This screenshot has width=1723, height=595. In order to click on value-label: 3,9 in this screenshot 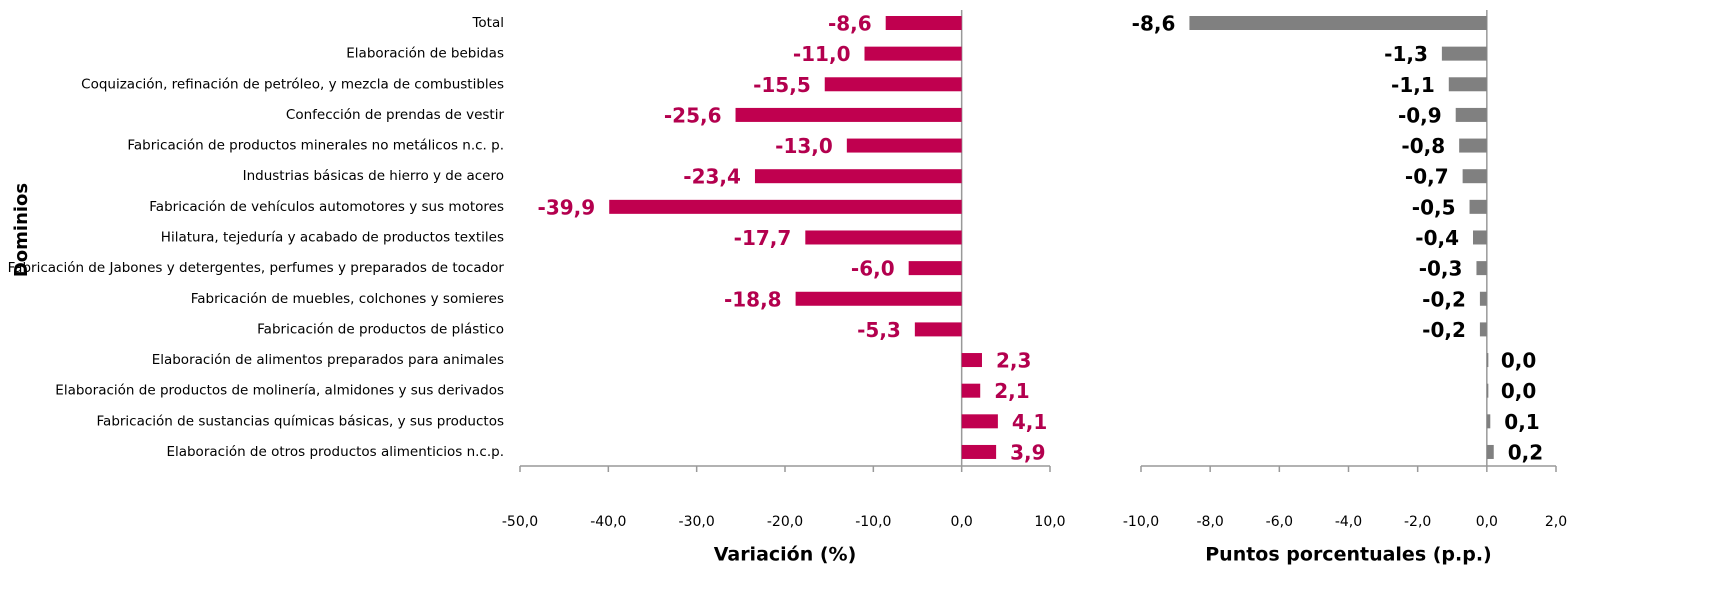, I will do `click(1027, 452)`.